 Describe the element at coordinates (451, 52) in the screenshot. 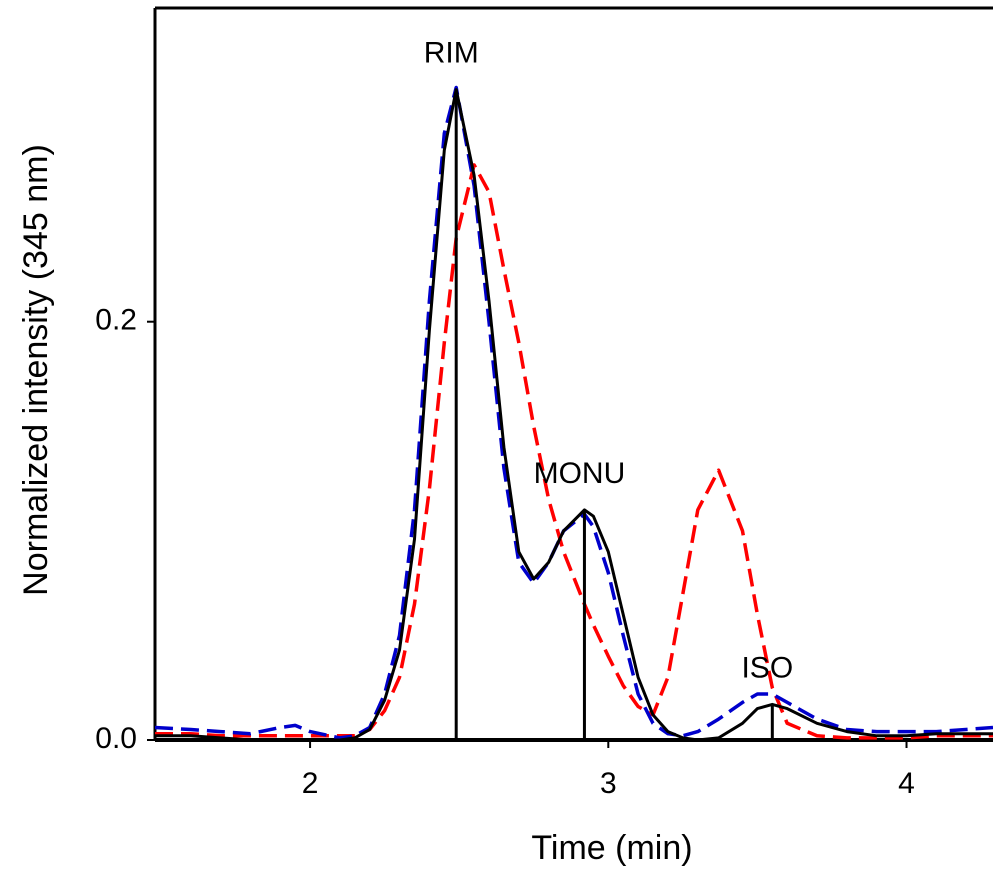

I see `peak-label: RIM` at that location.